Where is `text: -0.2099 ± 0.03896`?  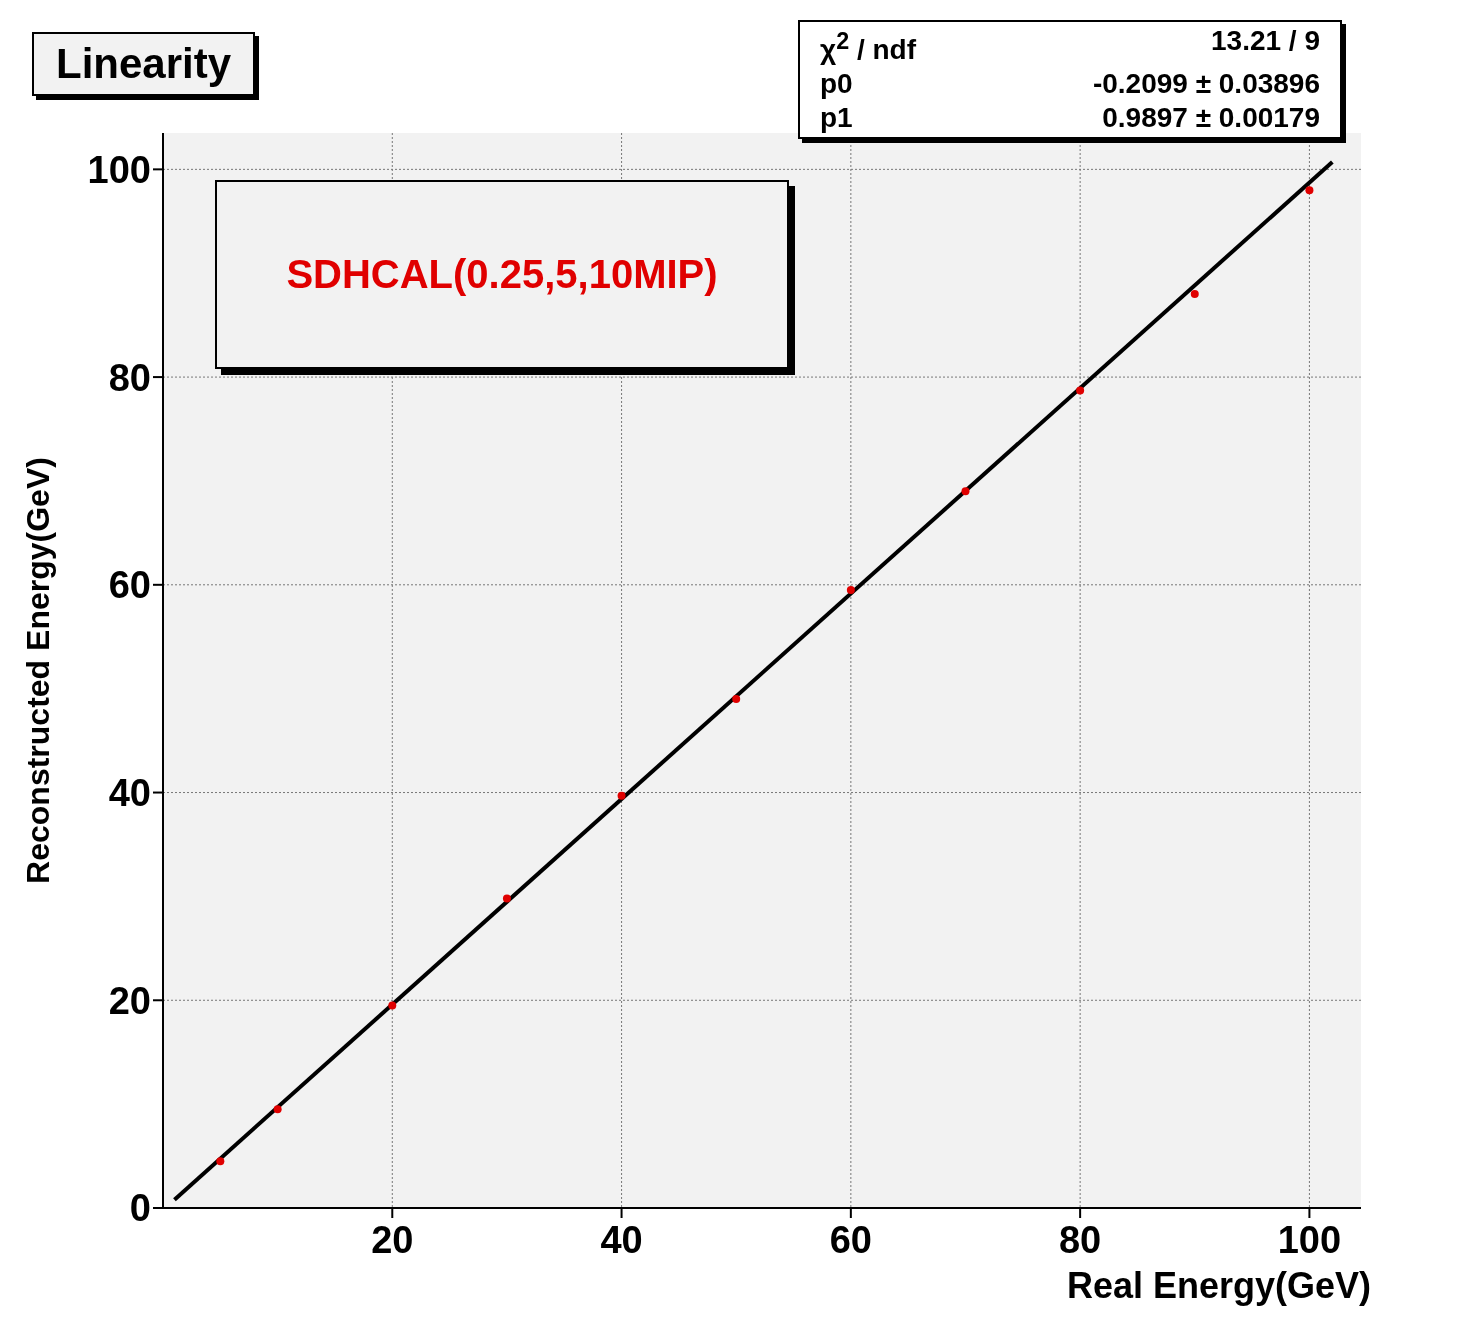 text: -0.2099 ± 0.03896 is located at coordinates (1206, 84).